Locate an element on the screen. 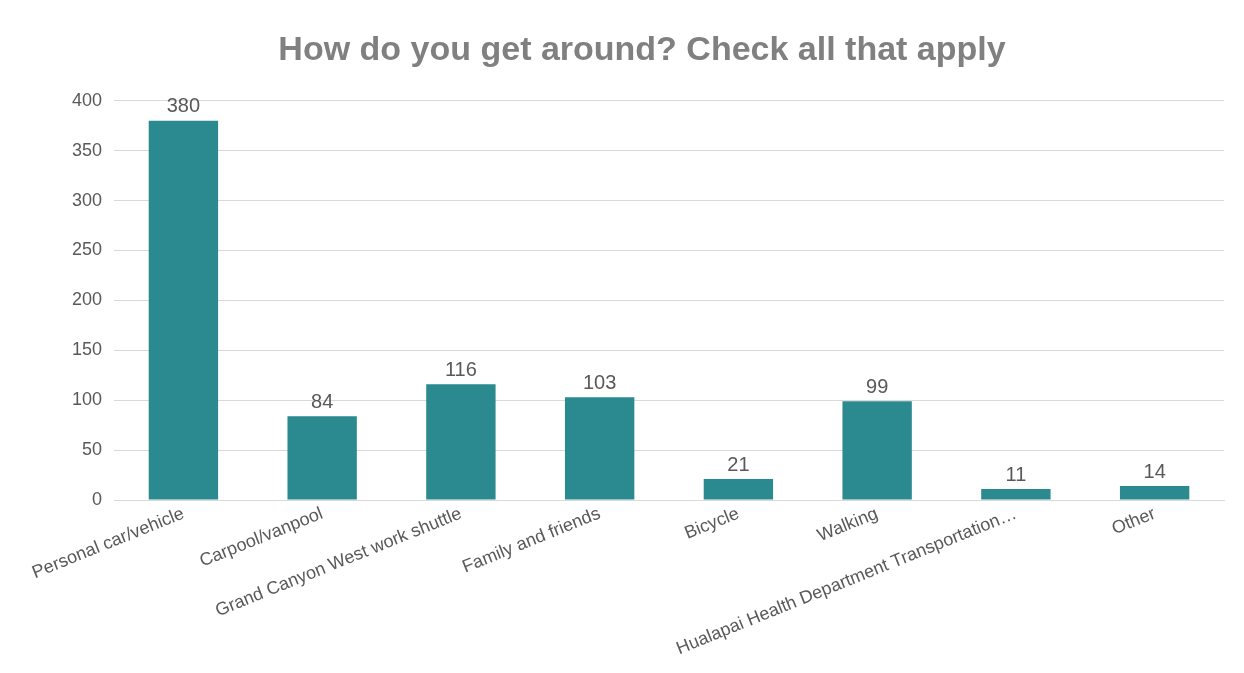 This screenshot has width=1244, height=673. y-tick-label: 200 is located at coordinates (87, 299).